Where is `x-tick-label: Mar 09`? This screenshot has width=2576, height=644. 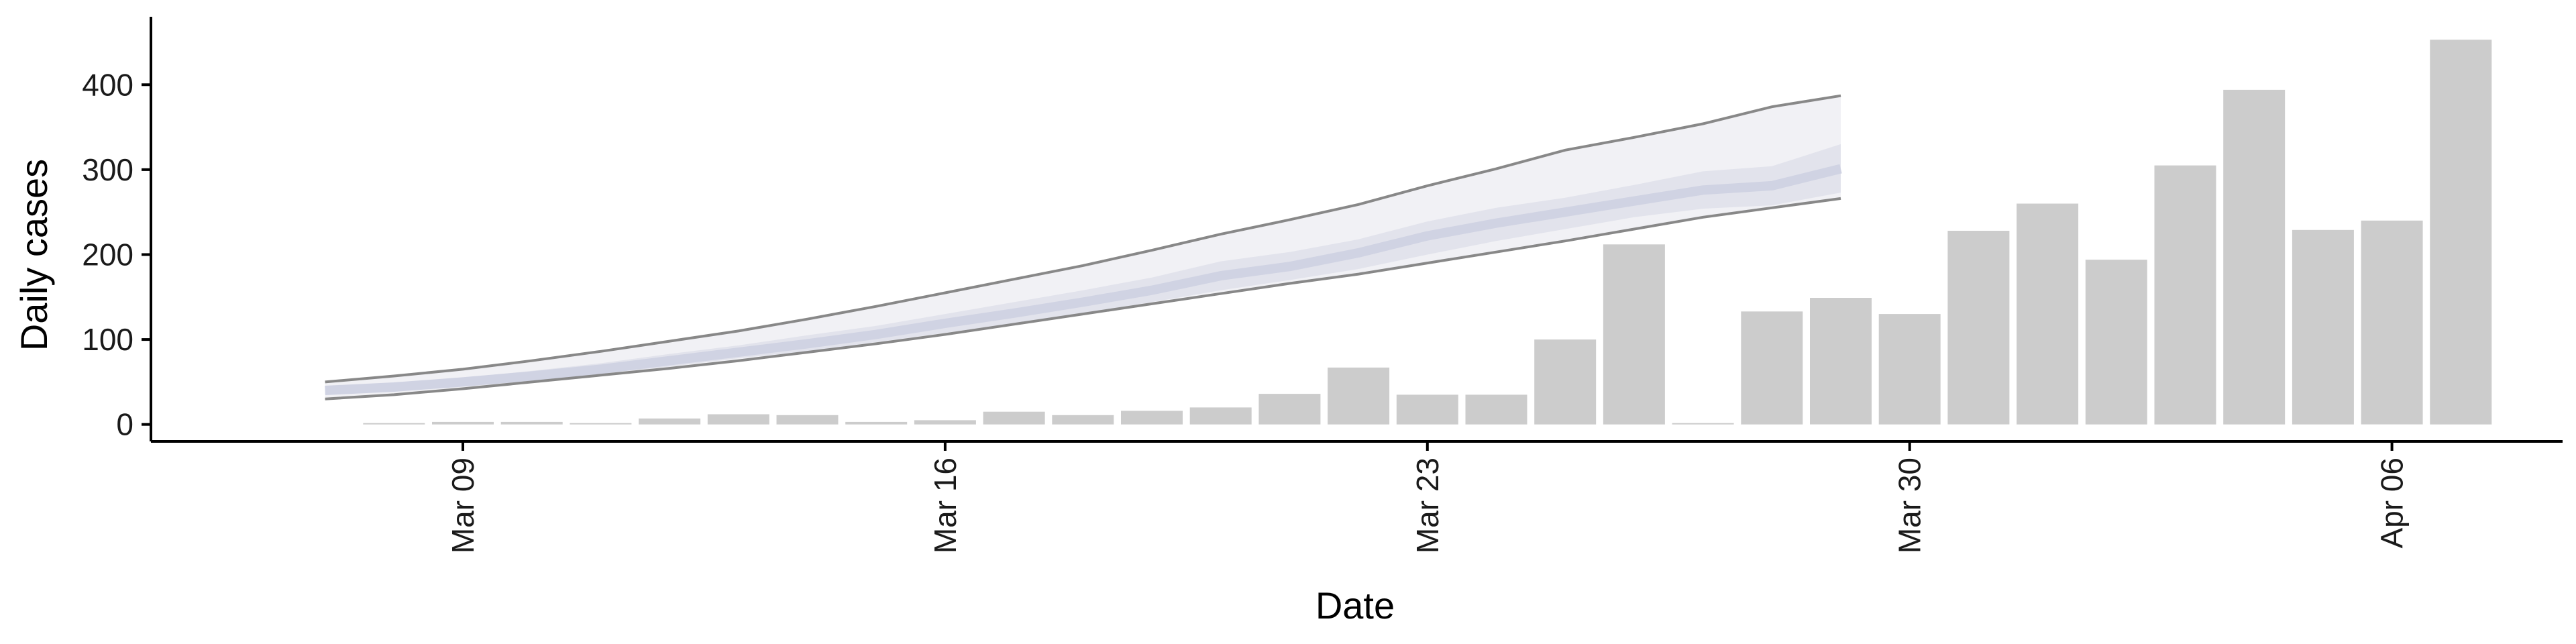 x-tick-label: Mar 09 is located at coordinates (462, 505).